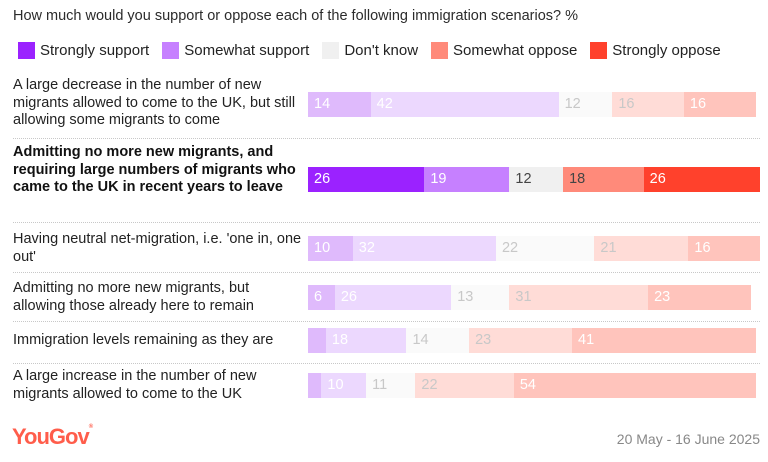 Image resolution: width=768 pixels, height=462 pixels. I want to click on legend-item-dont-know: Don't know, so click(370, 50).